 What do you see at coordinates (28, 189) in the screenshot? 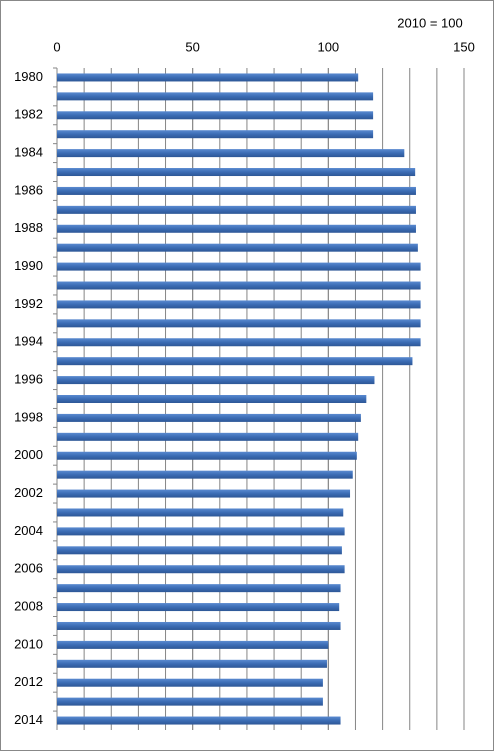
I see `y-tick-label: 1986` at bounding box center [28, 189].